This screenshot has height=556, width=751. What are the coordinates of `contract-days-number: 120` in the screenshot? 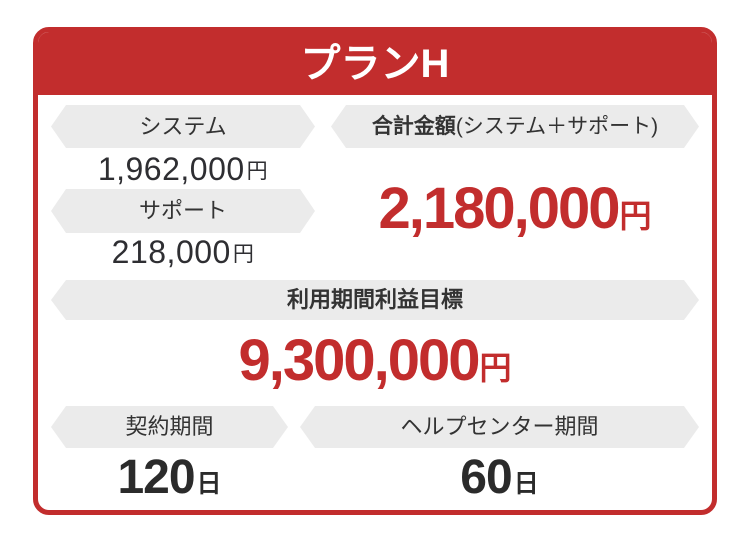 It's located at (156, 477).